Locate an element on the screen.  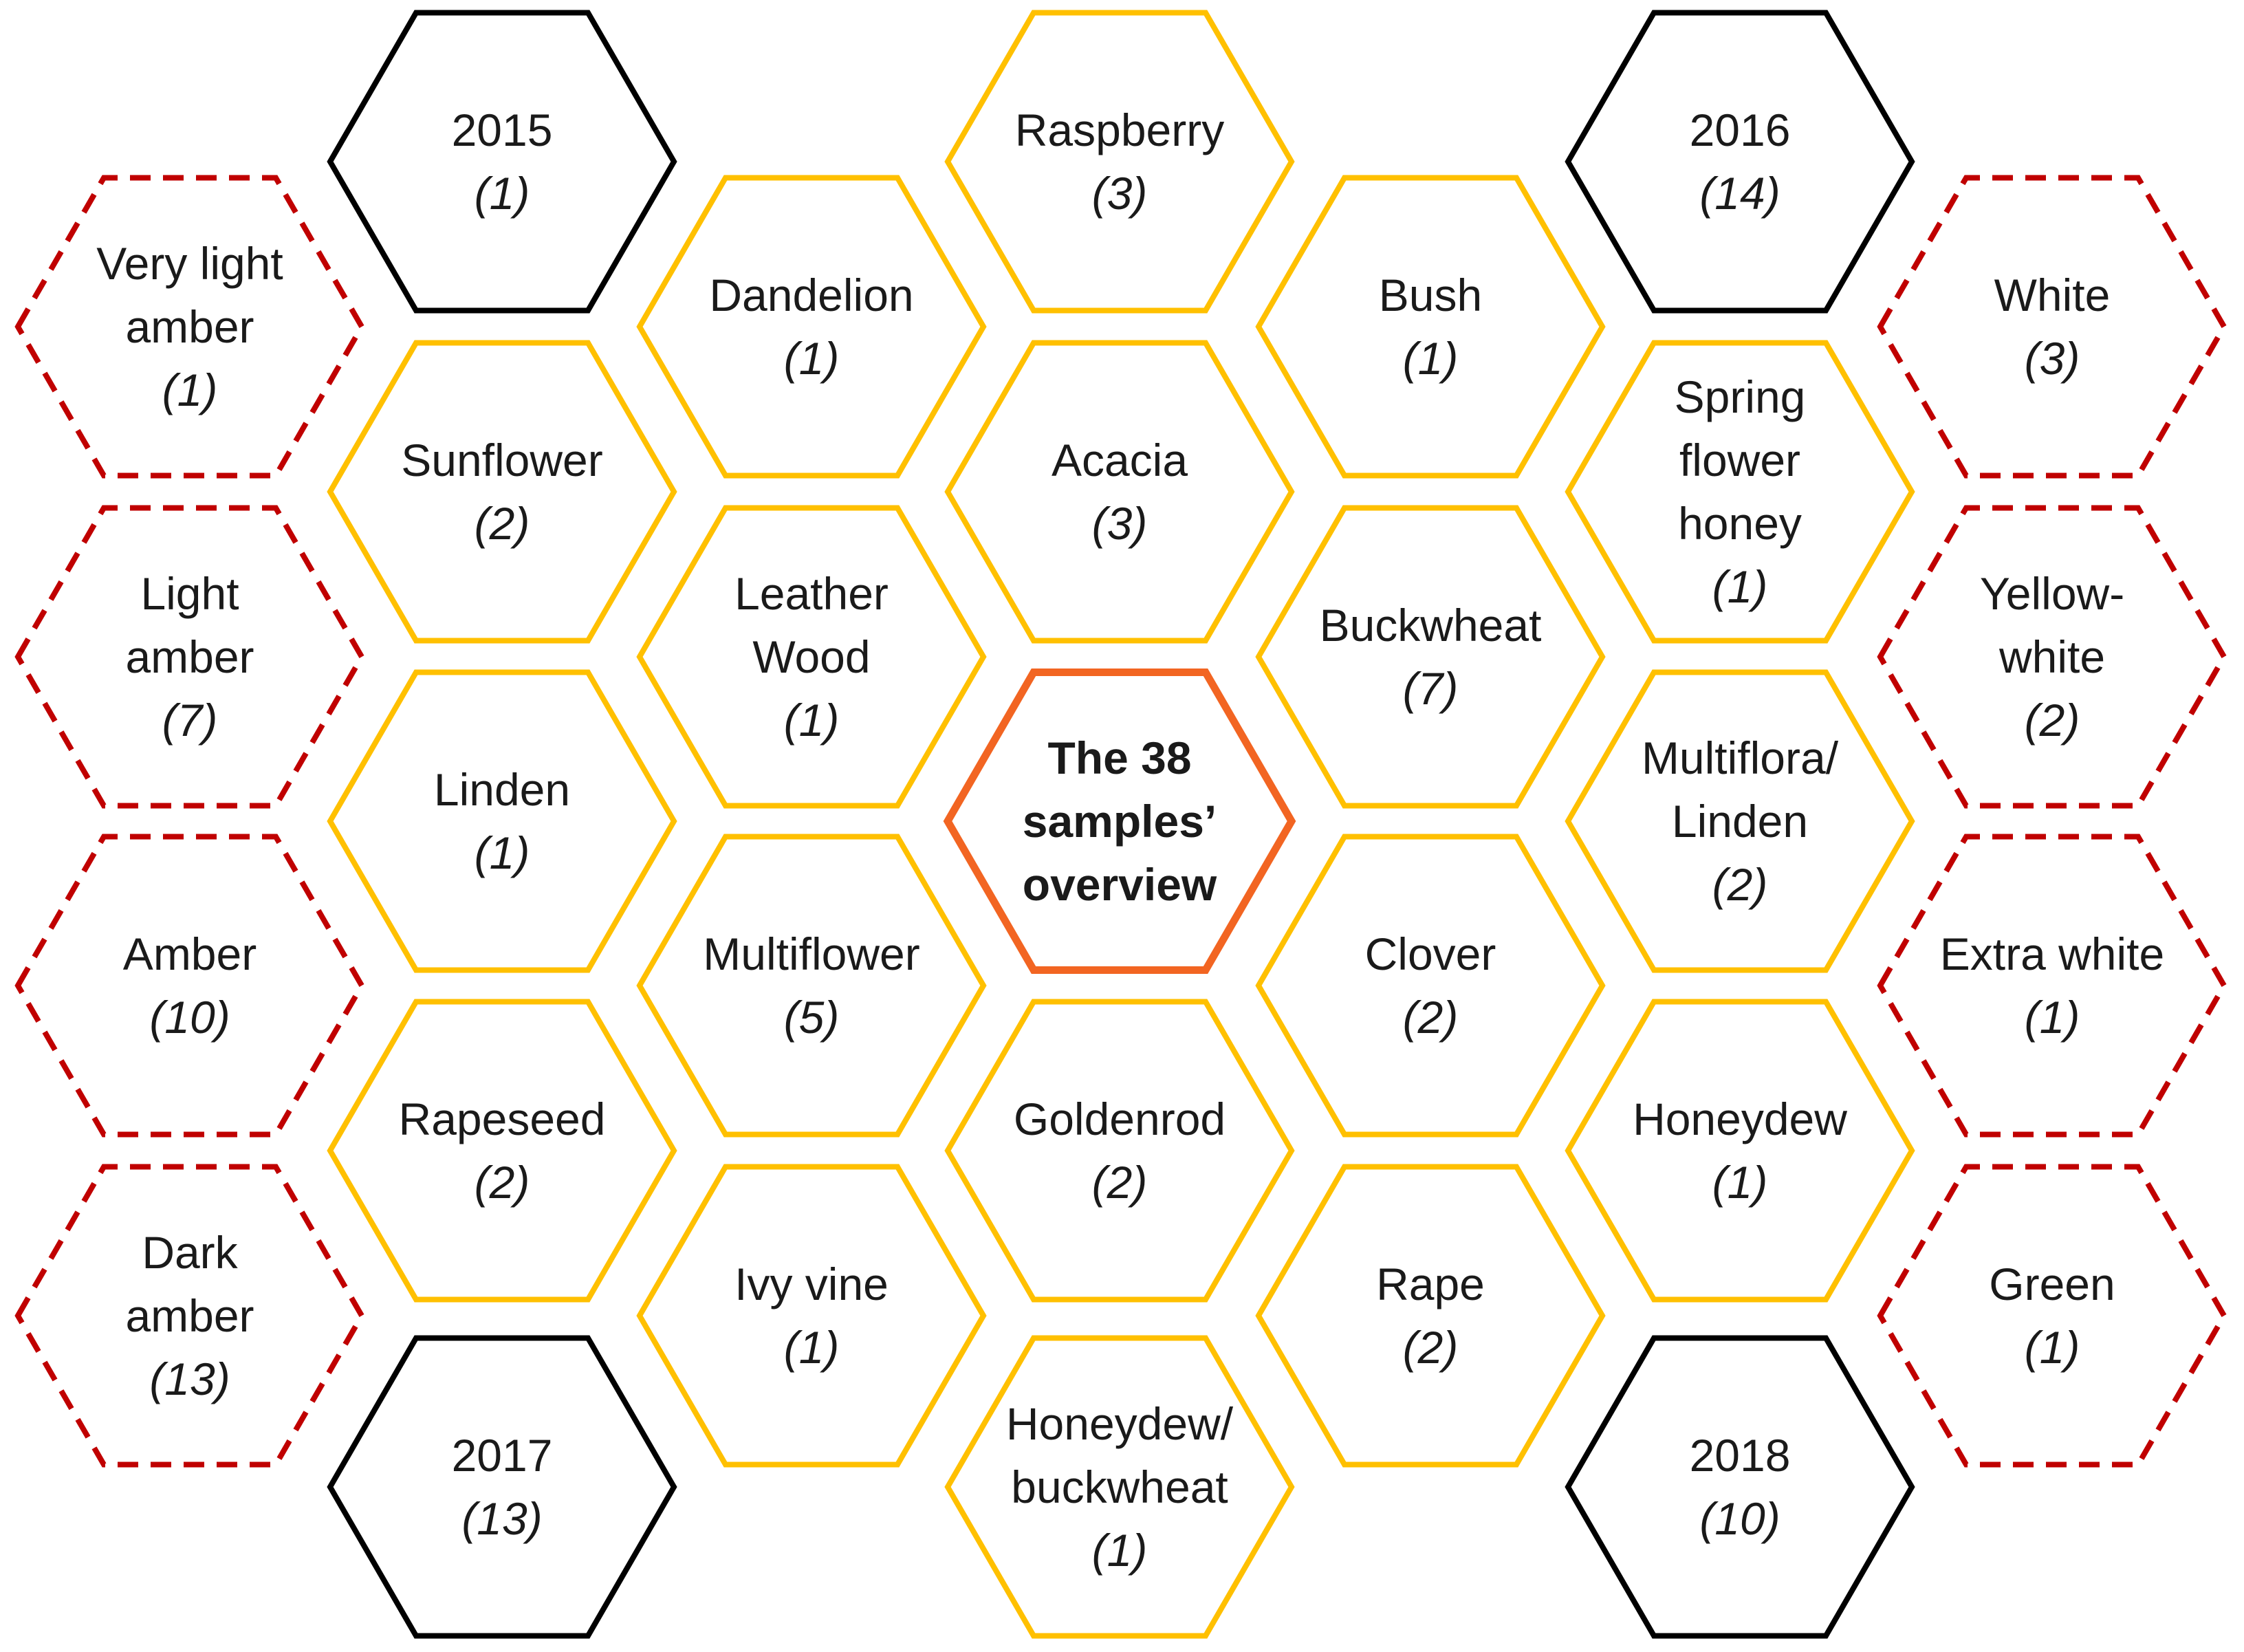
botanical-hex-leather-wood-label-line: Leather is located at coordinates (811, 593).